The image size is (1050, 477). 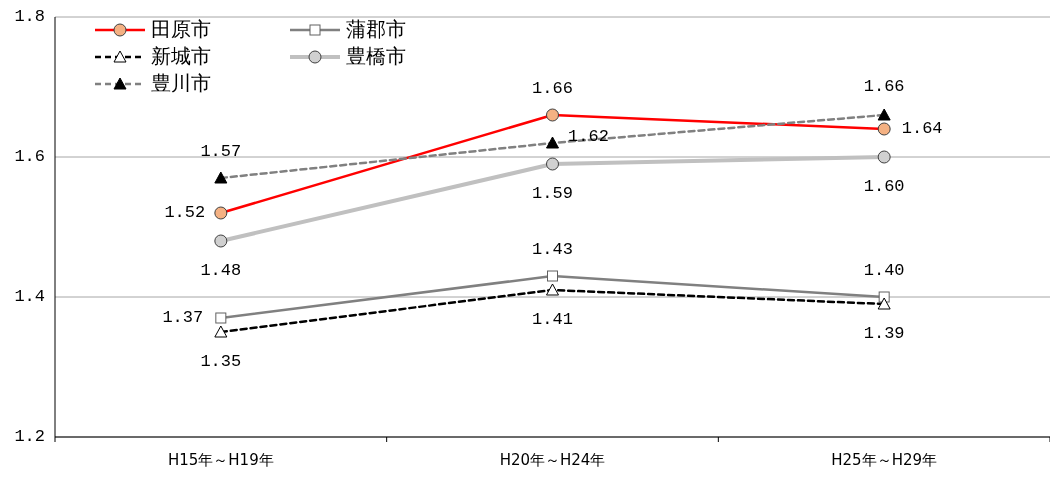 I want to click on legend-label: 新城市, so click(x=181, y=55).